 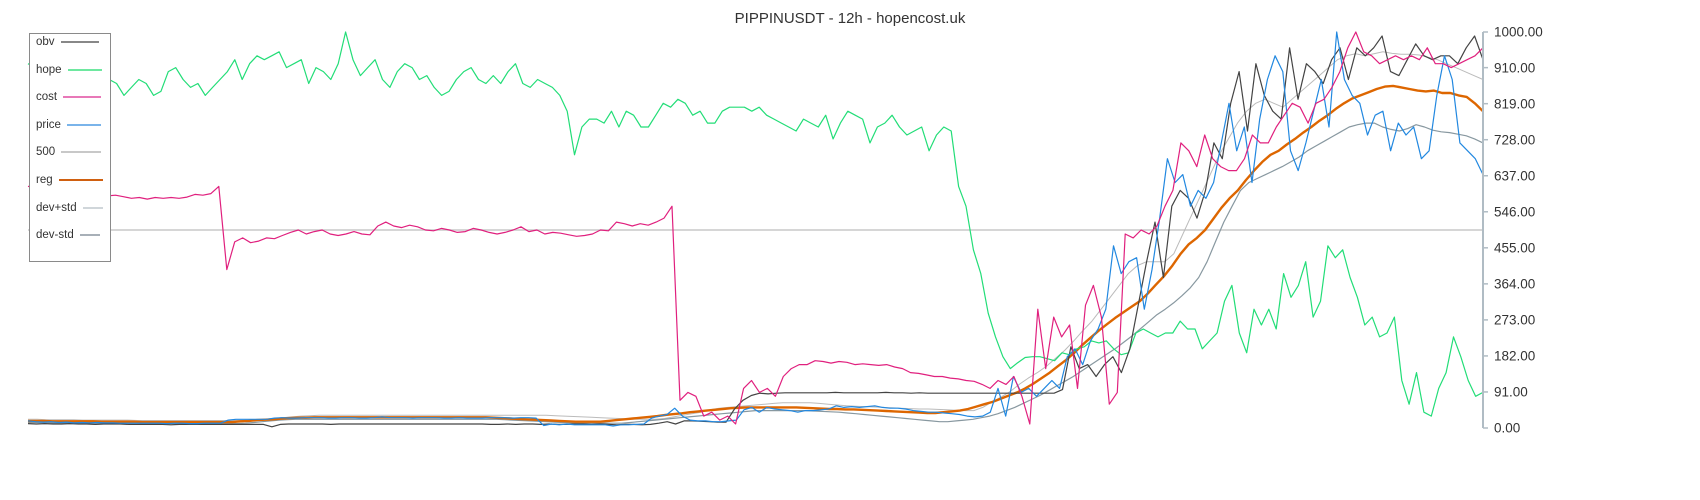 I want to click on y-tick-label: 91.00, so click(x=1511, y=392).